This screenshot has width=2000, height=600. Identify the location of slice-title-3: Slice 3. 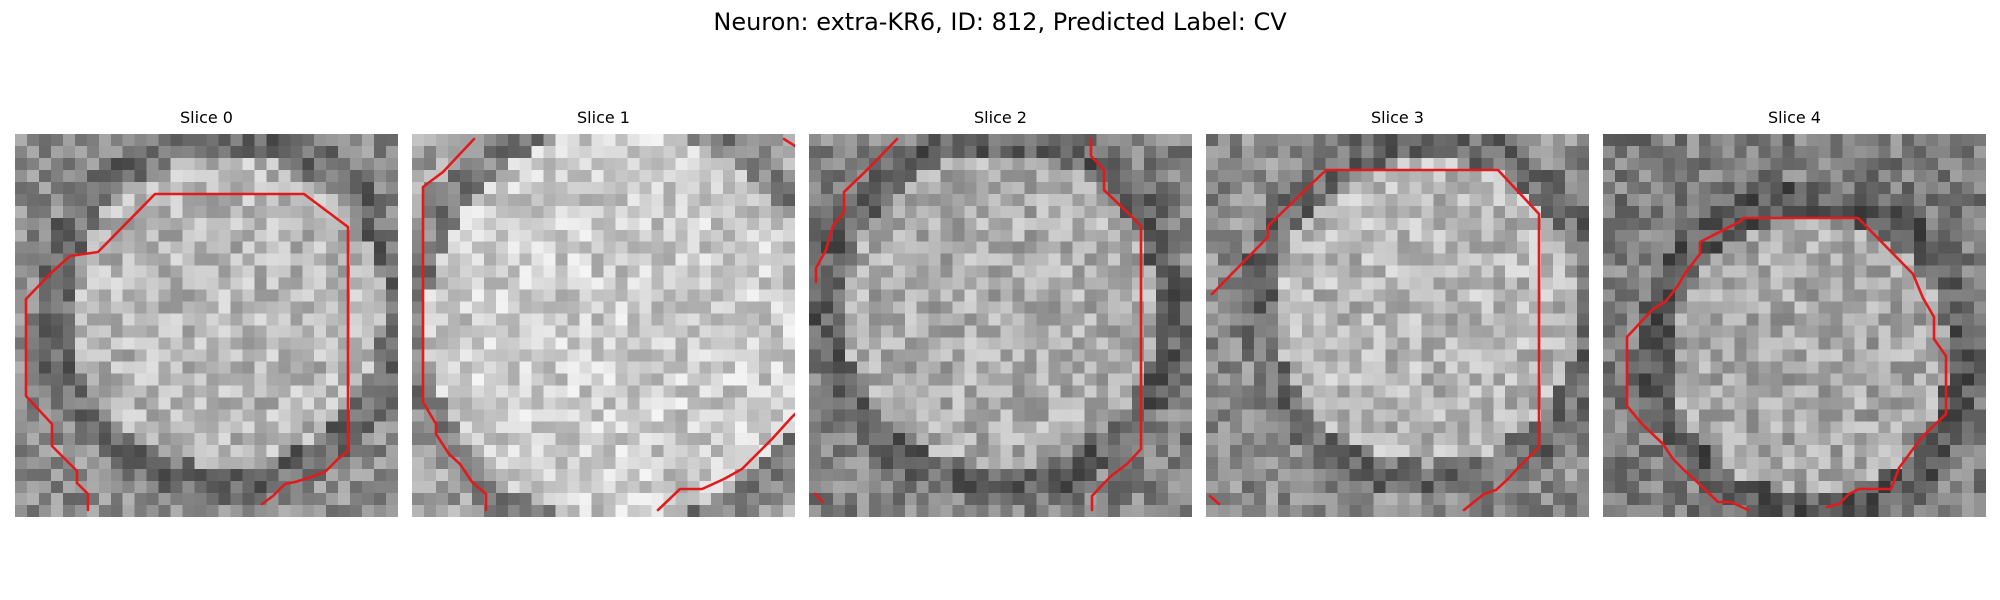
(1397, 117).